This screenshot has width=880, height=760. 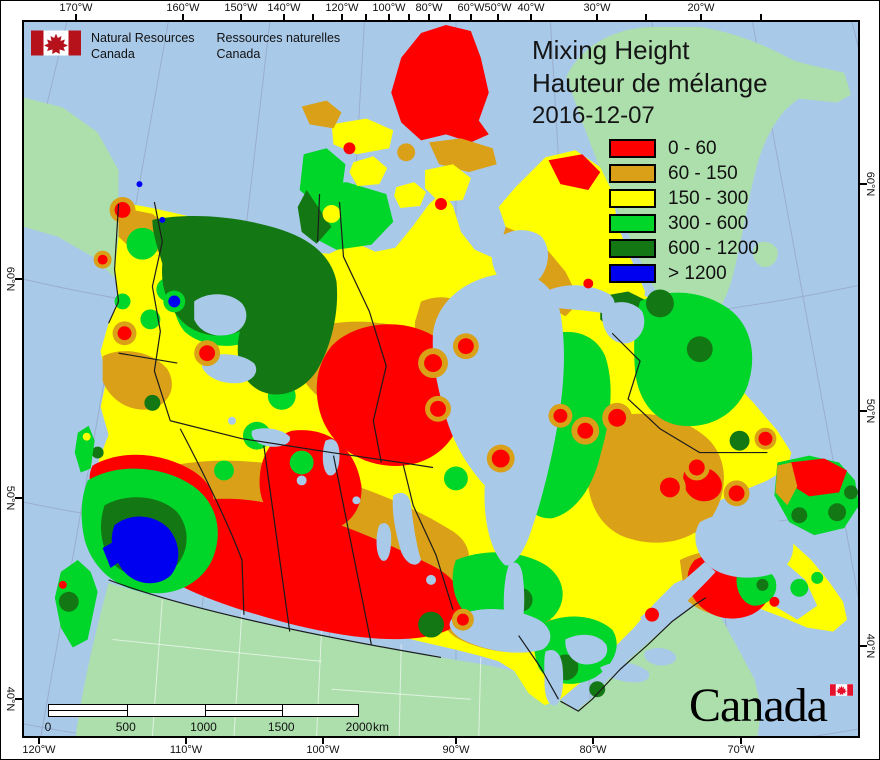 I want to click on legend-item: > 1200, so click(x=684, y=273).